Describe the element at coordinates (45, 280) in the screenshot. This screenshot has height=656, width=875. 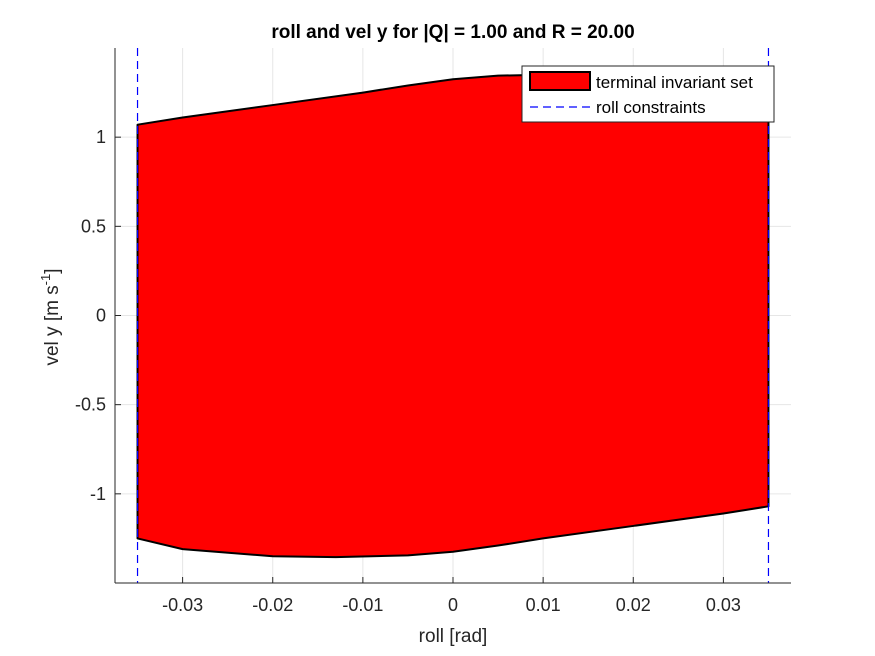
I see `y-axis-label-superscript: -1` at that location.